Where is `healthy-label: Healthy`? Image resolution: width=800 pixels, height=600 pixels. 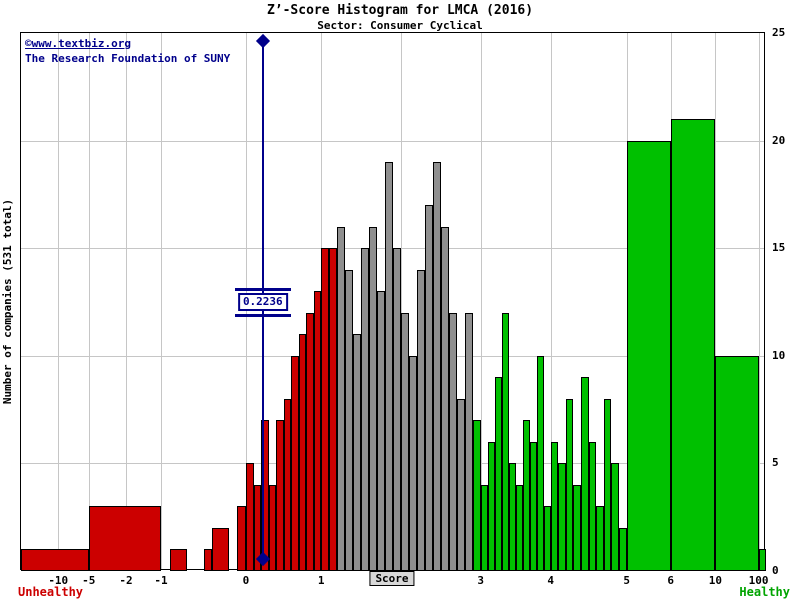
healthy-label: Healthy is located at coordinates (764, 592).